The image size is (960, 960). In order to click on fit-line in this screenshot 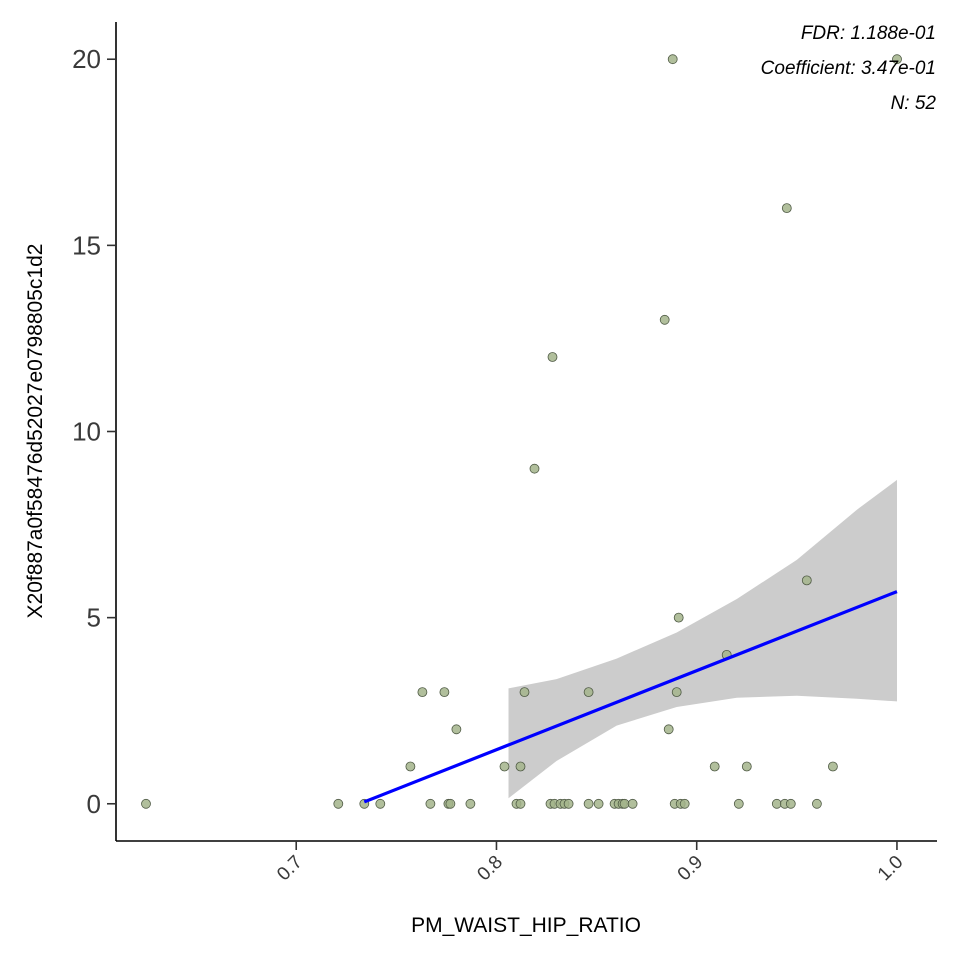, I will do `click(630, 697)`.